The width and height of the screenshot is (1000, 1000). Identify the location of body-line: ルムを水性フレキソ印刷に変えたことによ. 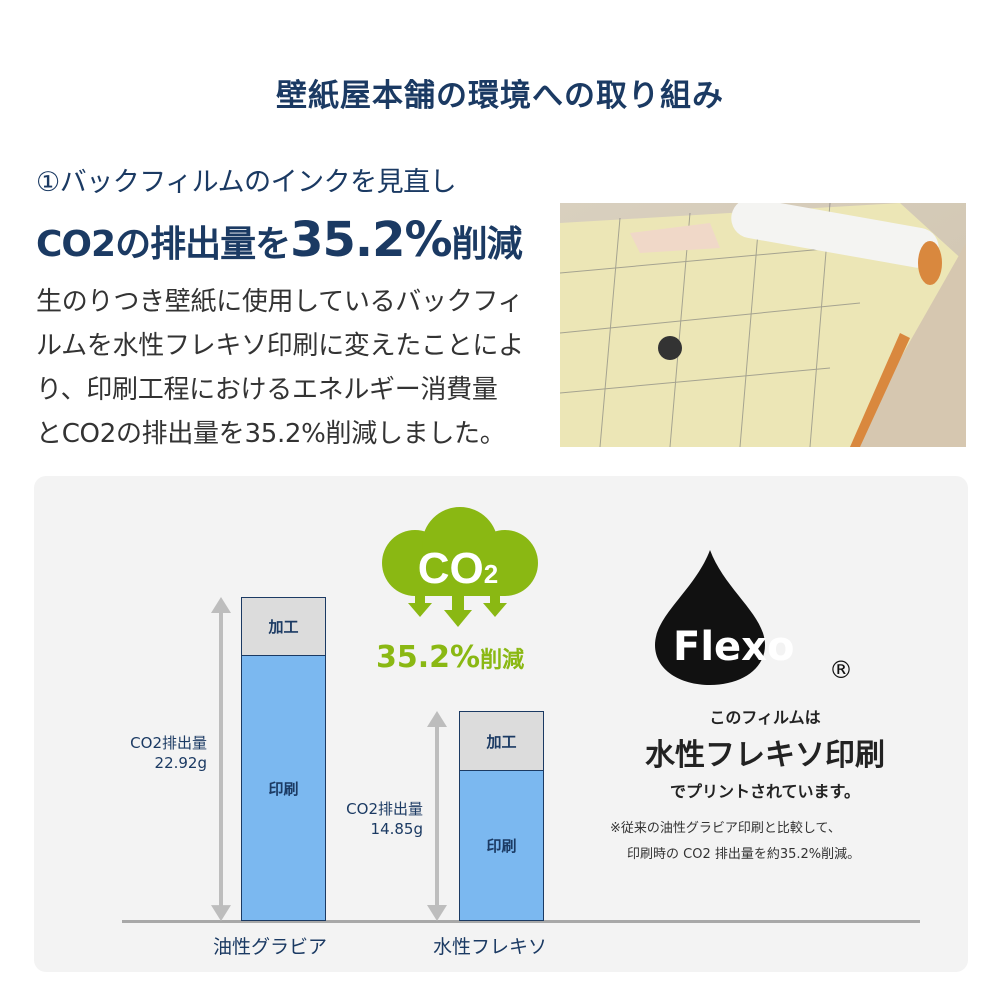
(280, 346).